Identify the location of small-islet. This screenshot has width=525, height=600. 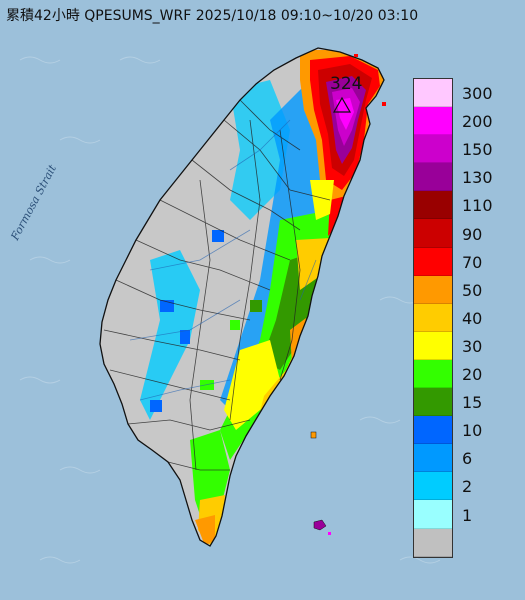
(329, 533).